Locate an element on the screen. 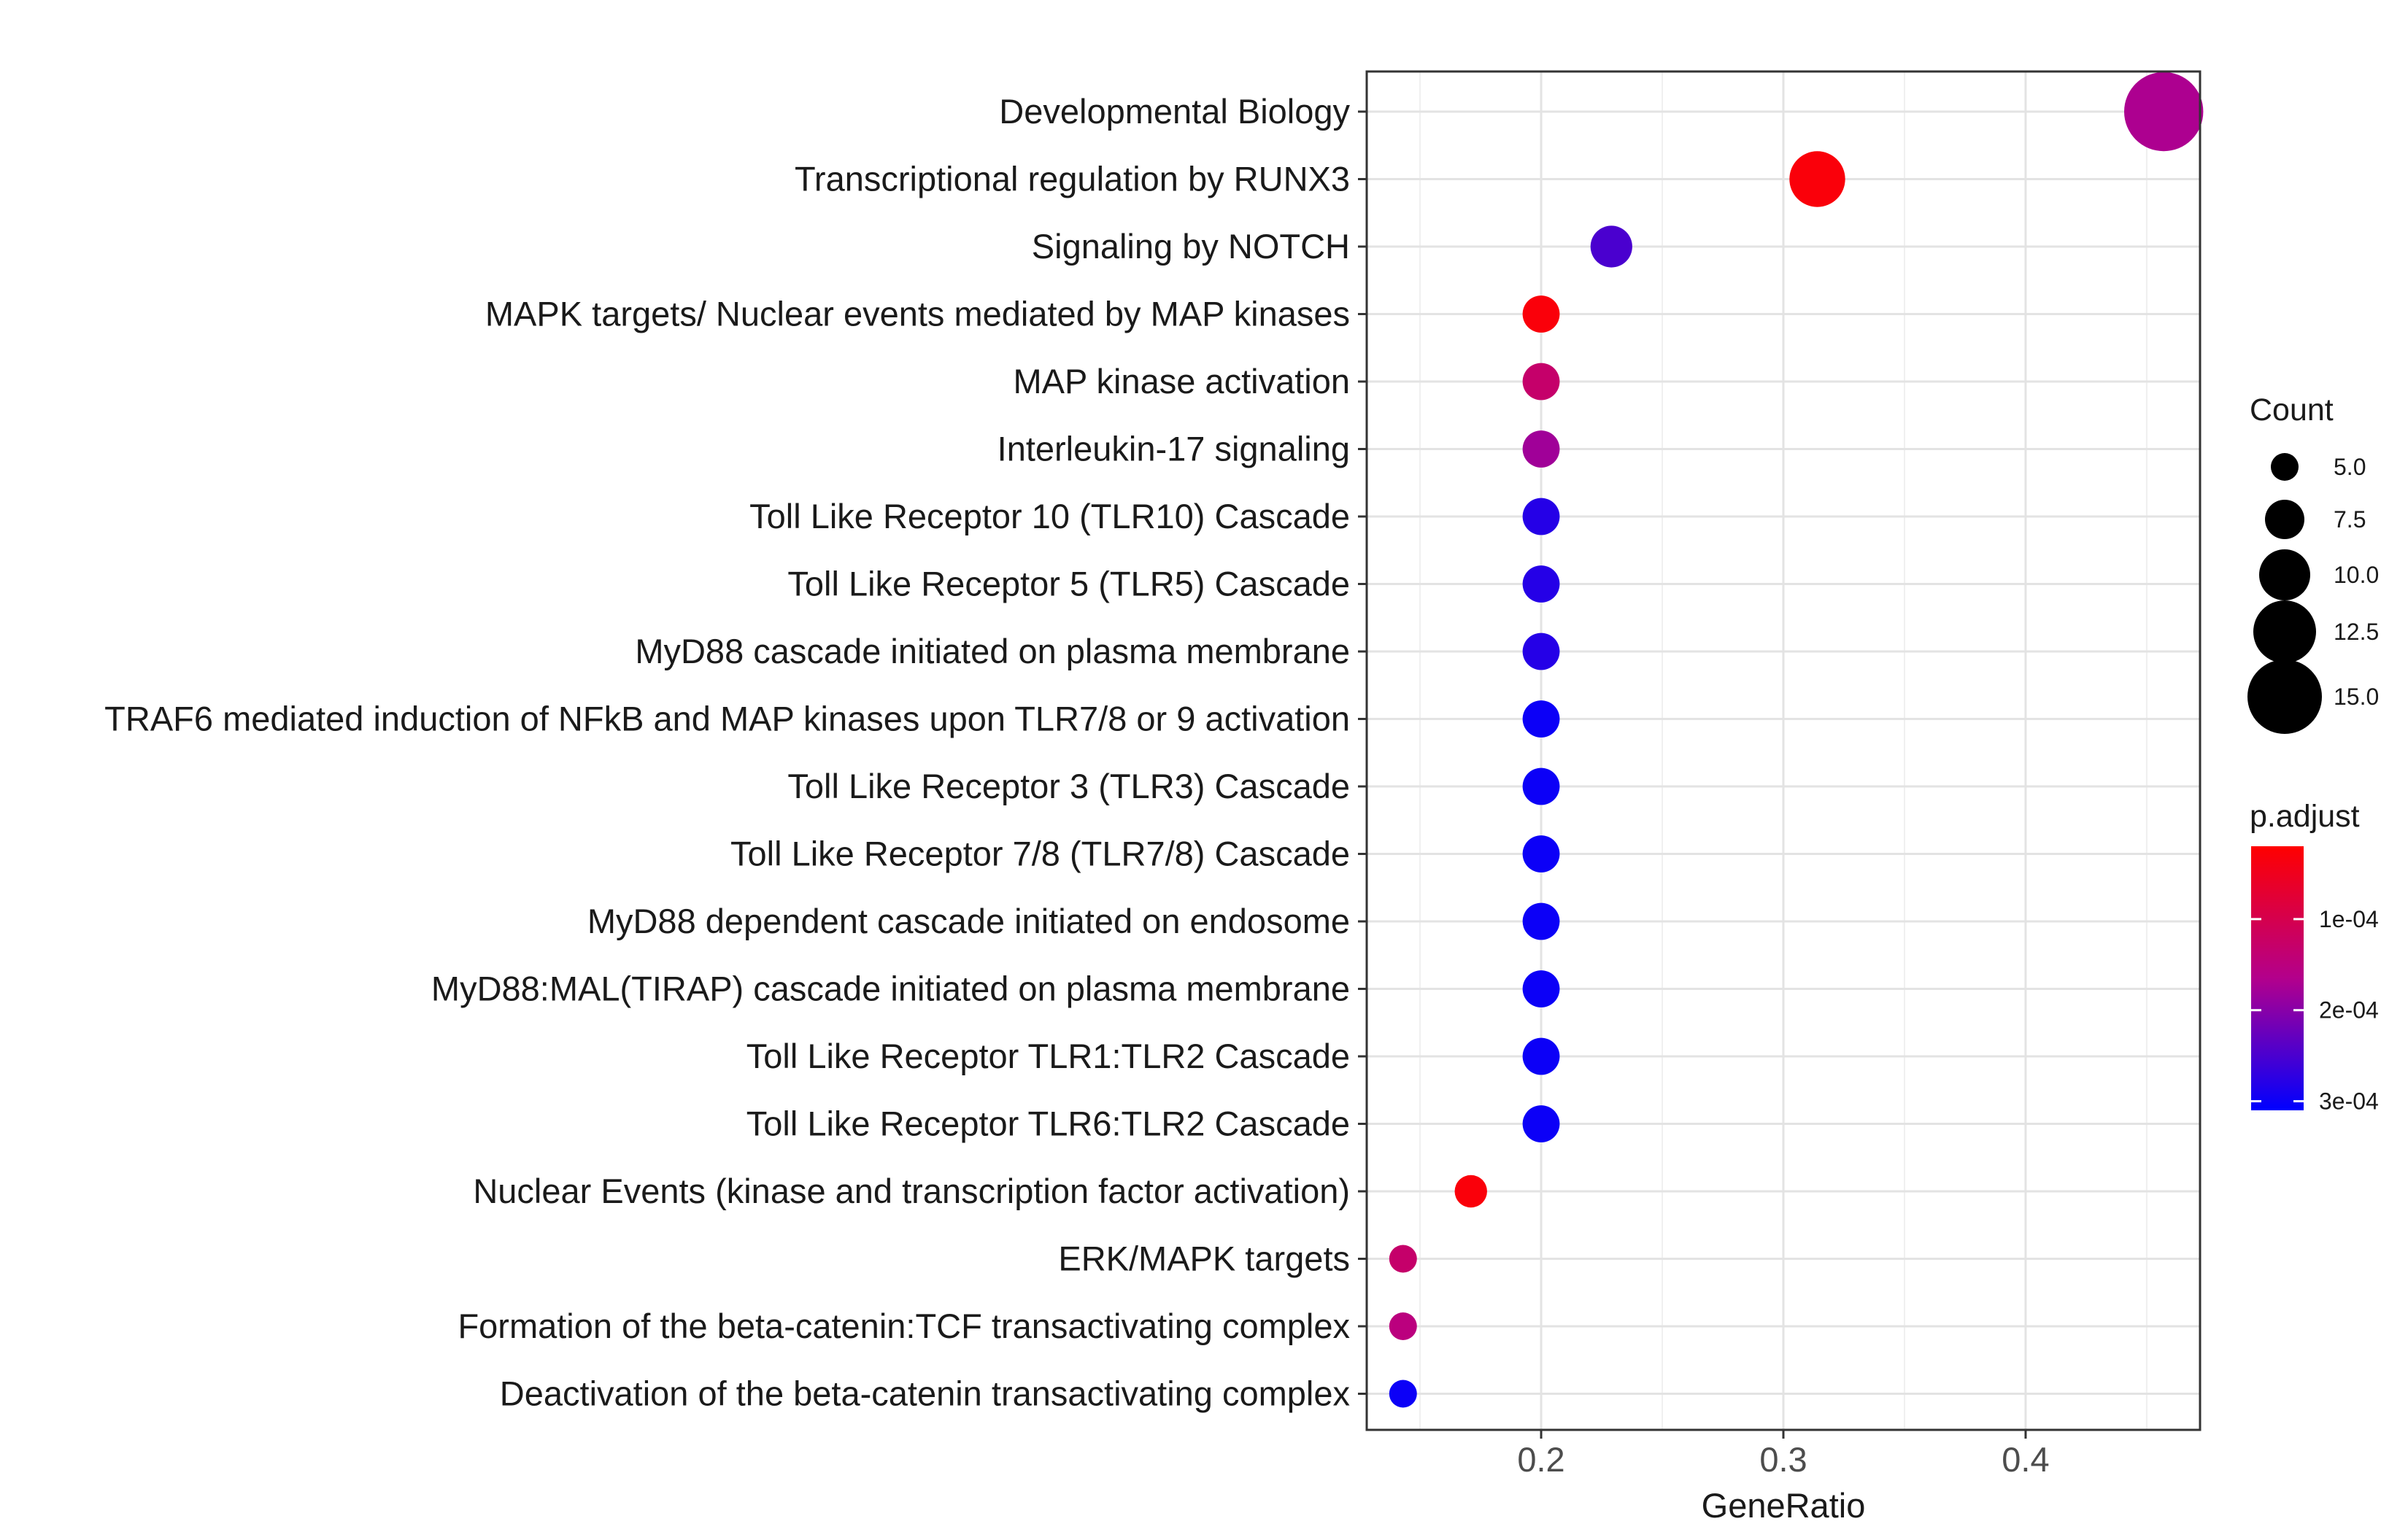  y-tick-label: ERK/MAPK targets is located at coordinates (1204, 1259).